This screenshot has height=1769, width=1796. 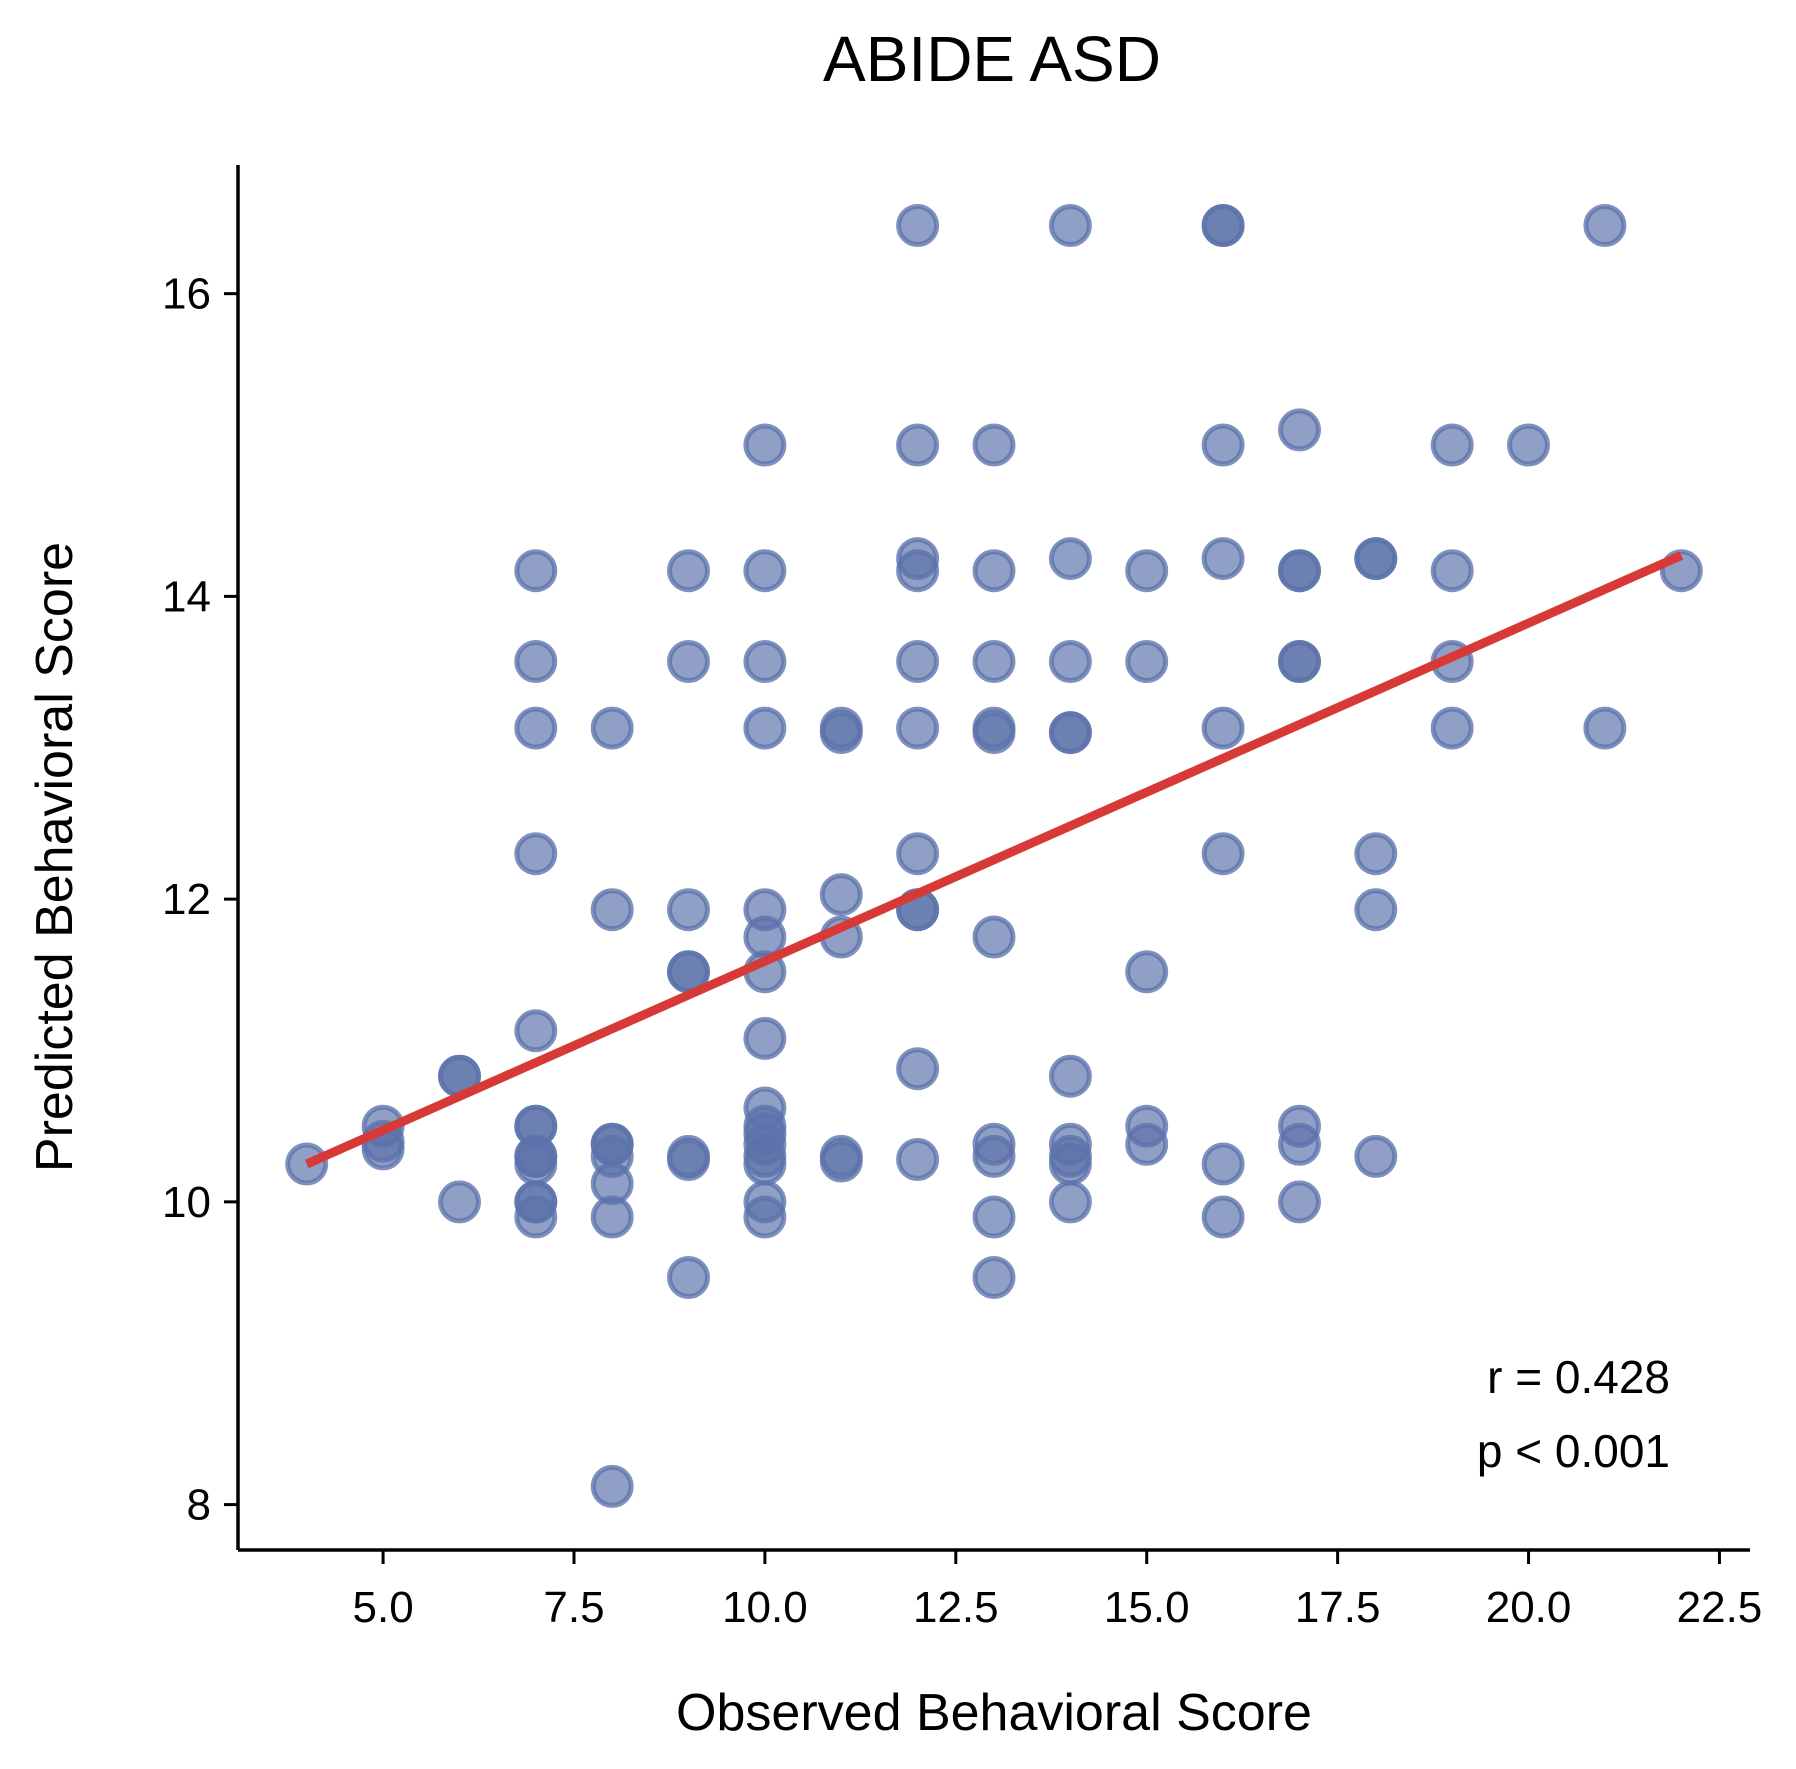 What do you see at coordinates (383, 1607) in the screenshot?
I see `x-tick-label: 5.0` at bounding box center [383, 1607].